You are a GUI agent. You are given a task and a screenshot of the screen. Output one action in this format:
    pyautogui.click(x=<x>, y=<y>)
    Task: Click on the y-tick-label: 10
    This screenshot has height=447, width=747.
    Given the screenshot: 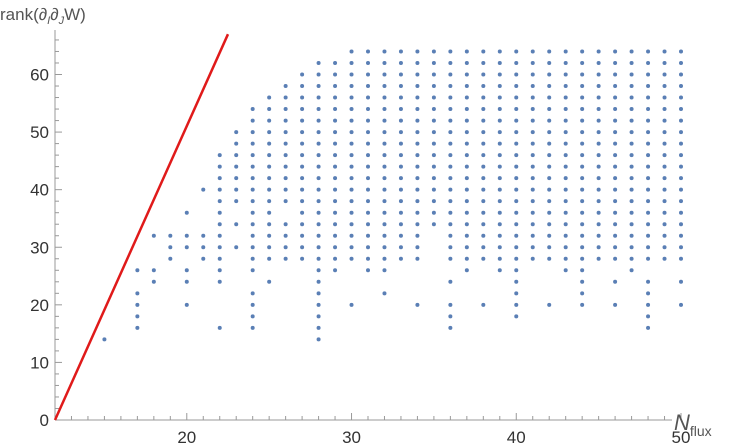 What is the action you would take?
    pyautogui.click(x=39, y=362)
    